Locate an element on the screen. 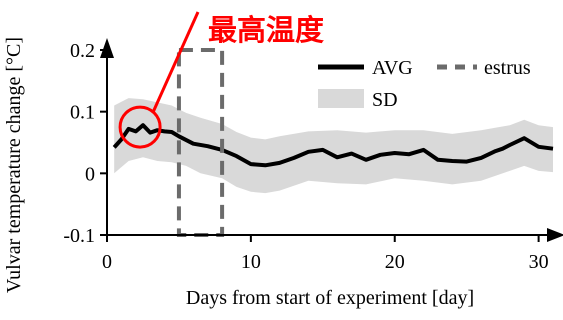 The image size is (563, 320). peak-temperature-annotation: 最高温度 is located at coordinates (266, 30).